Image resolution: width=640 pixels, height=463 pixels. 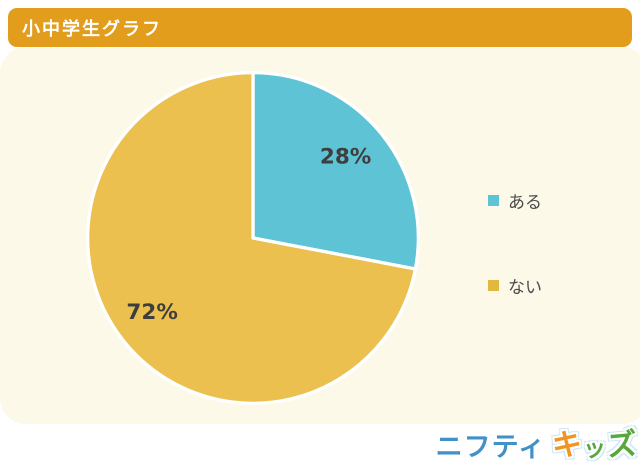 I want to click on logo-kids-char-1: キ, so click(x=567, y=445).